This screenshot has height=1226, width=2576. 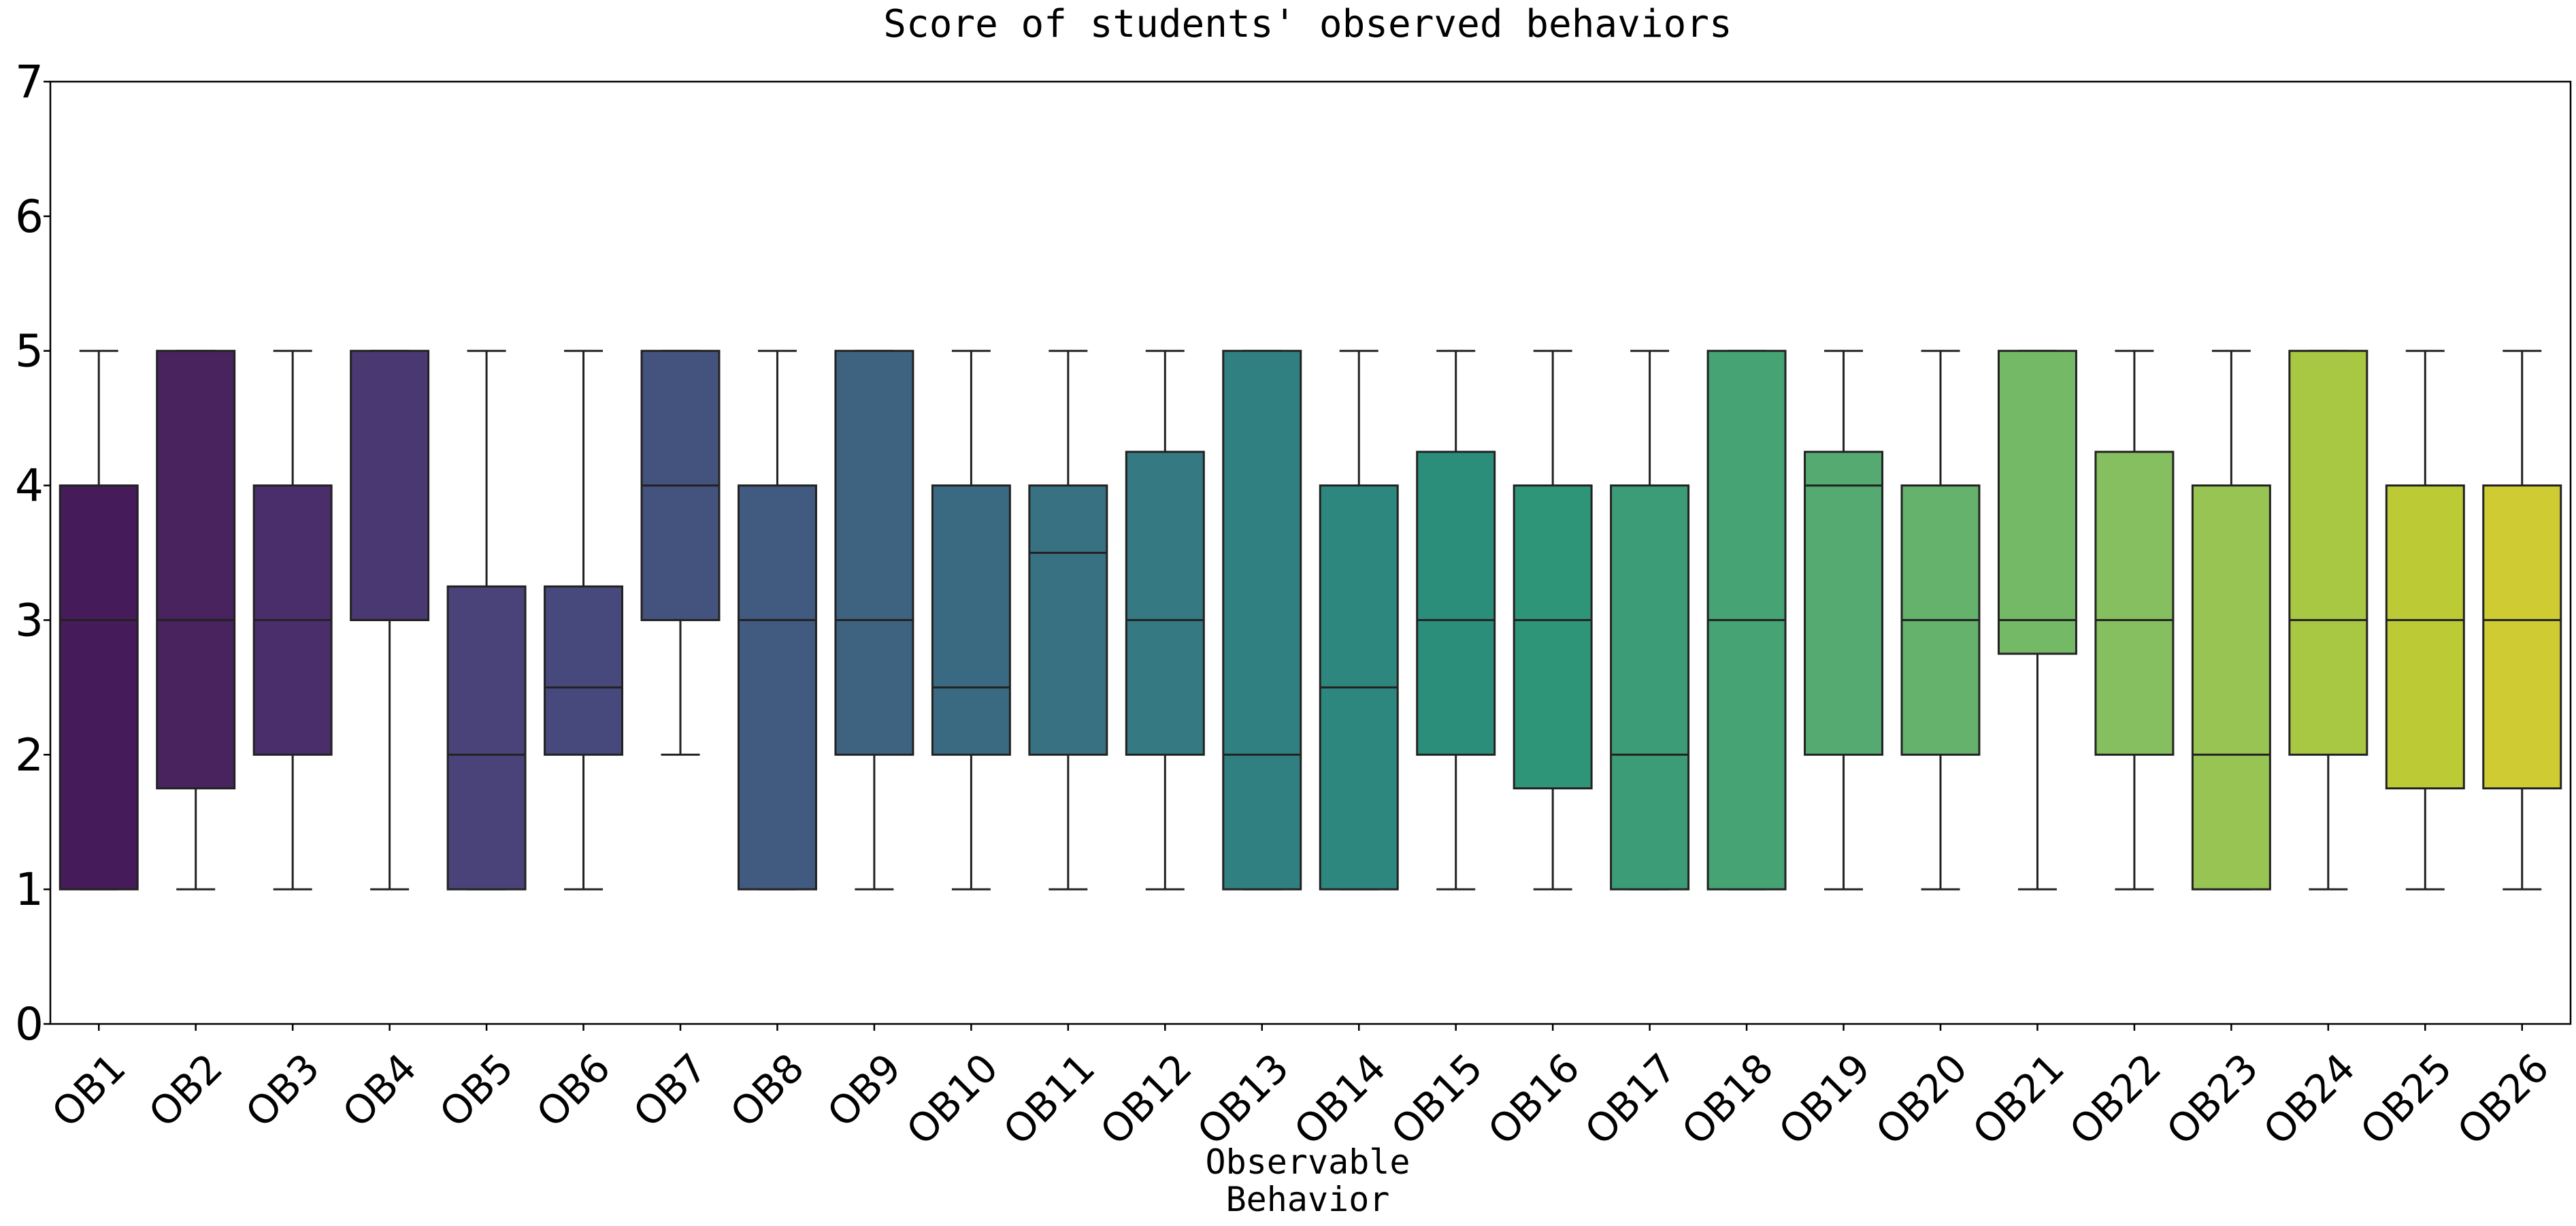 What do you see at coordinates (1437, 1099) in the screenshot?
I see `x-tick-label: OB15` at bounding box center [1437, 1099].